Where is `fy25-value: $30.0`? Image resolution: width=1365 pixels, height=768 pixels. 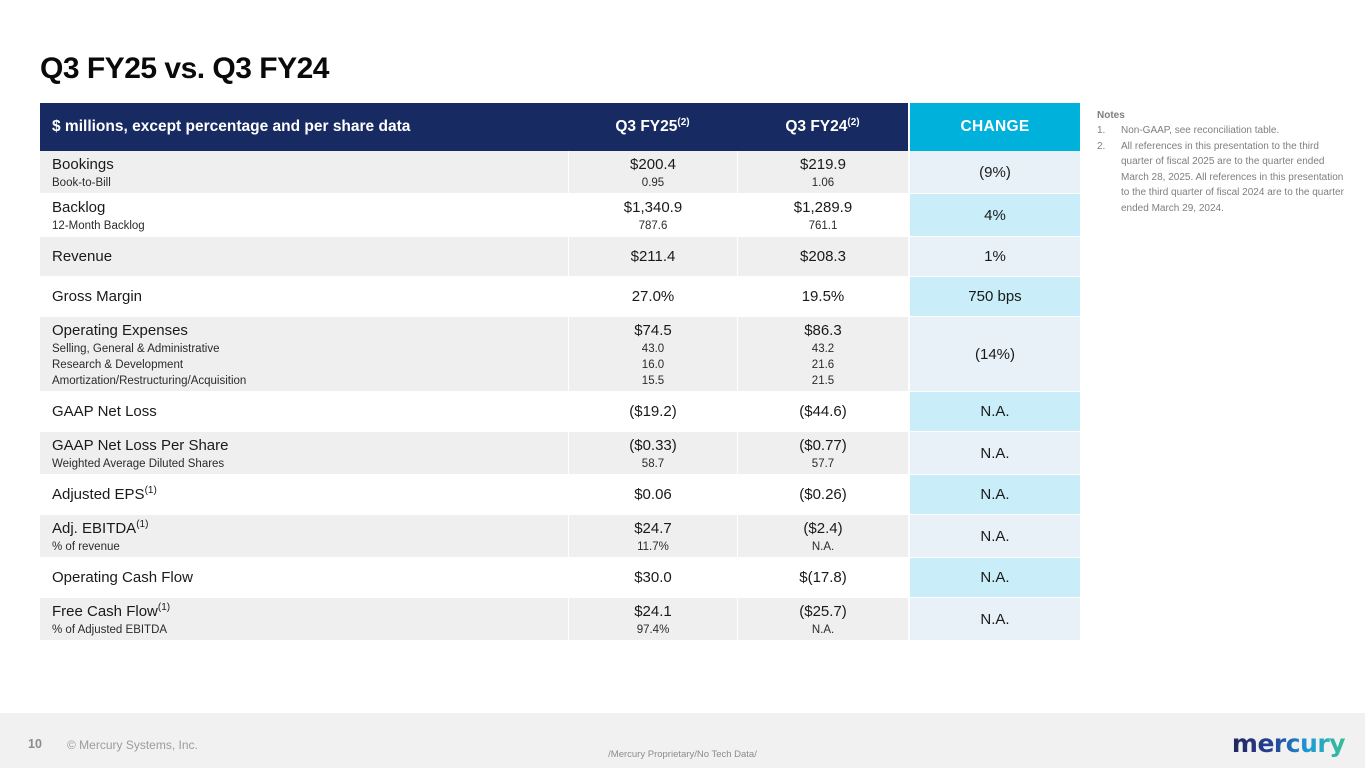
fy25-value: $30.0 is located at coordinates (653, 577).